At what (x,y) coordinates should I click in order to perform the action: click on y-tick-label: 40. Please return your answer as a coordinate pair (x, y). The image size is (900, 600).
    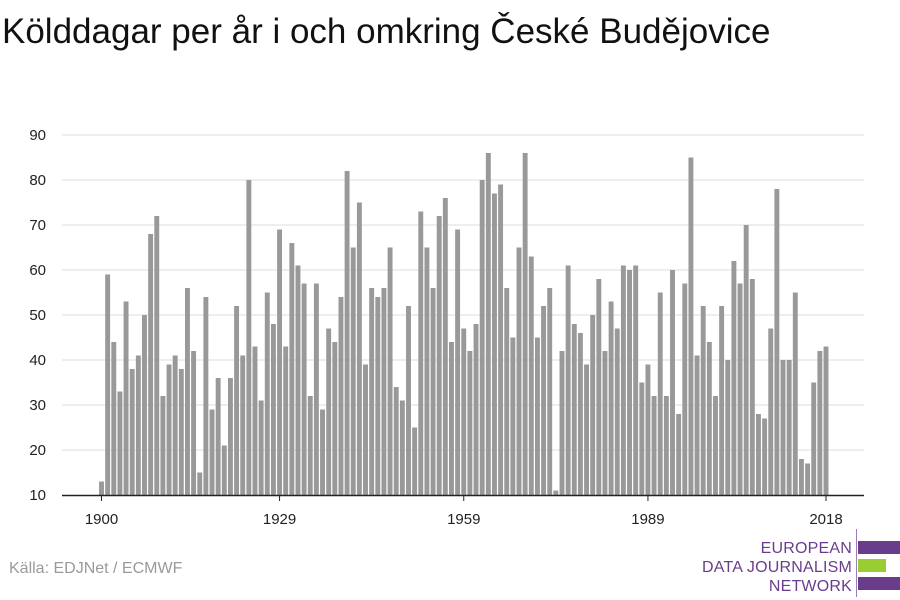
    Looking at the image, I should click on (37, 360).